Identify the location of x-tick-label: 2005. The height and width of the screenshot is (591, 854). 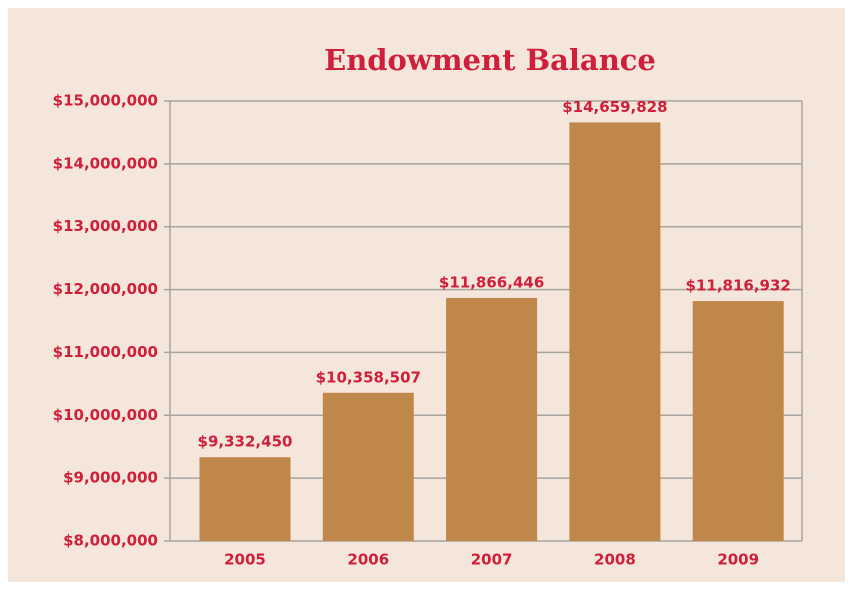
(245, 560).